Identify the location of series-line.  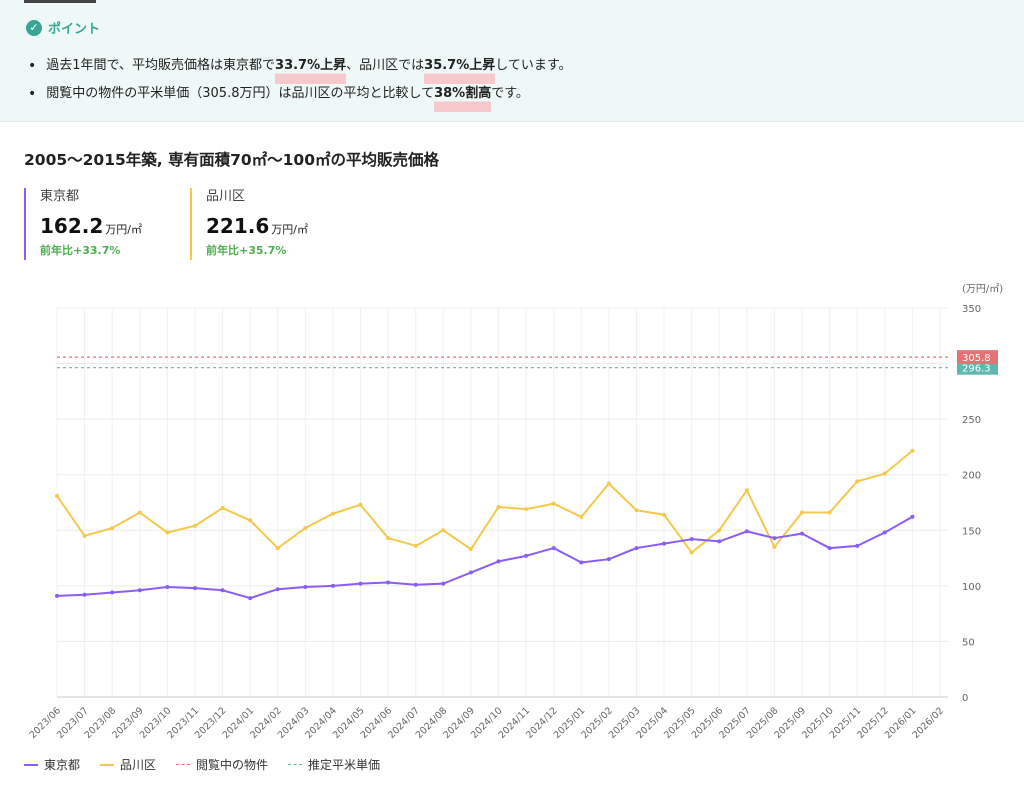
(484, 557).